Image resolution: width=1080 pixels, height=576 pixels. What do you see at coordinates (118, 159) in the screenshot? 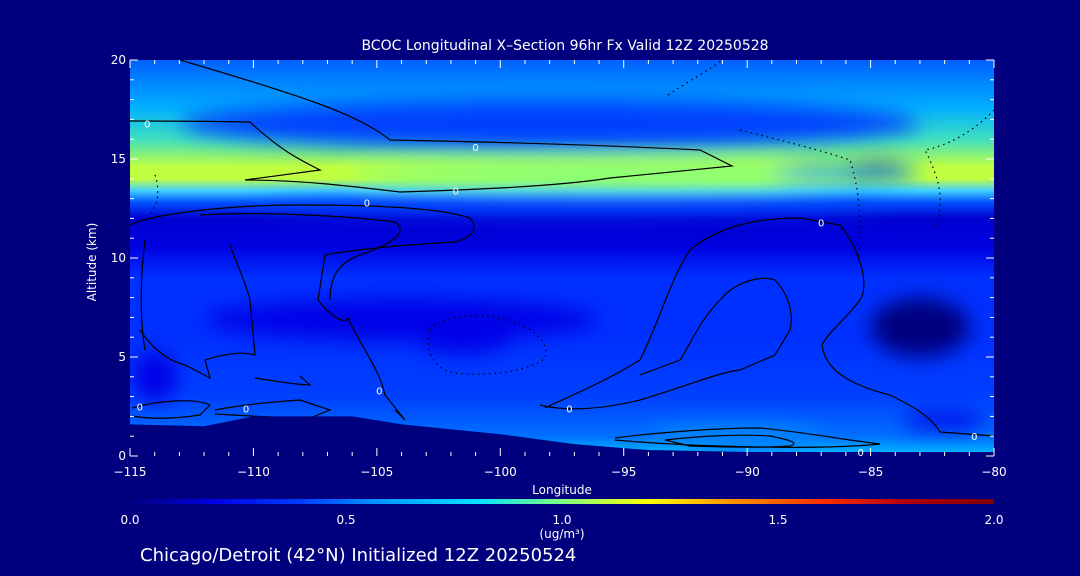
I see `y-tick-label: 15` at bounding box center [118, 159].